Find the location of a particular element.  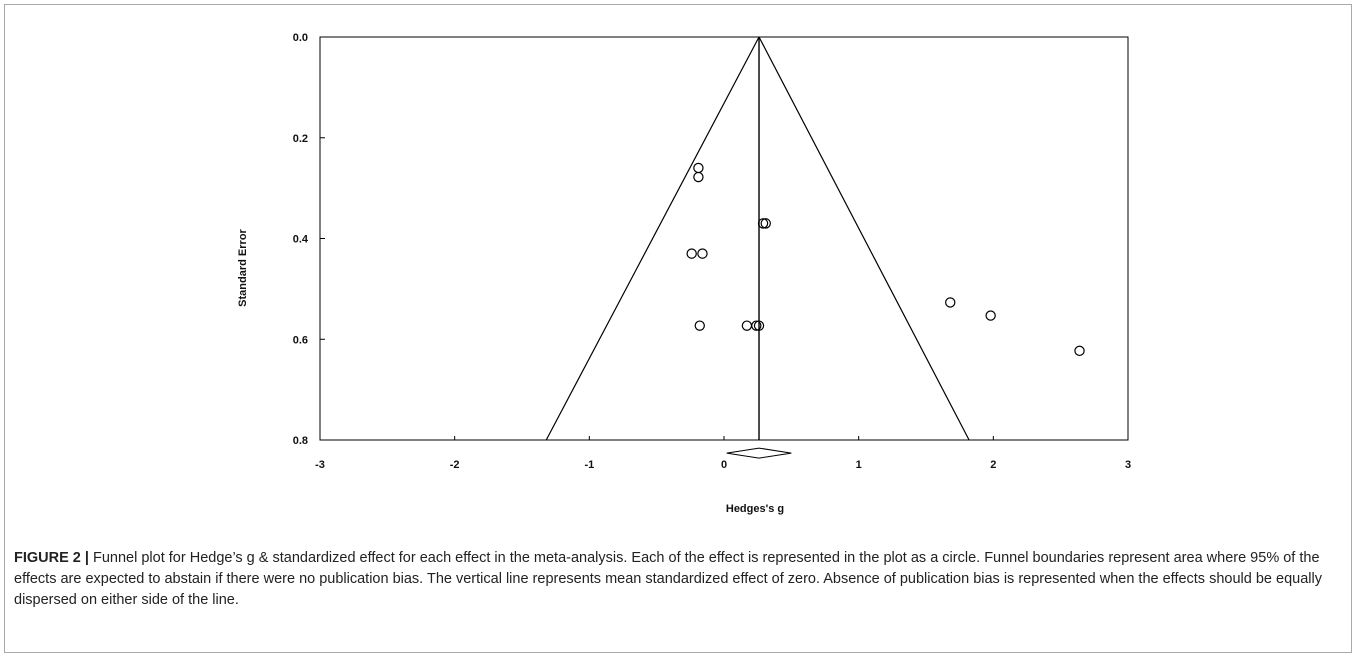

funnel-right-boundary is located at coordinates (864, 238).